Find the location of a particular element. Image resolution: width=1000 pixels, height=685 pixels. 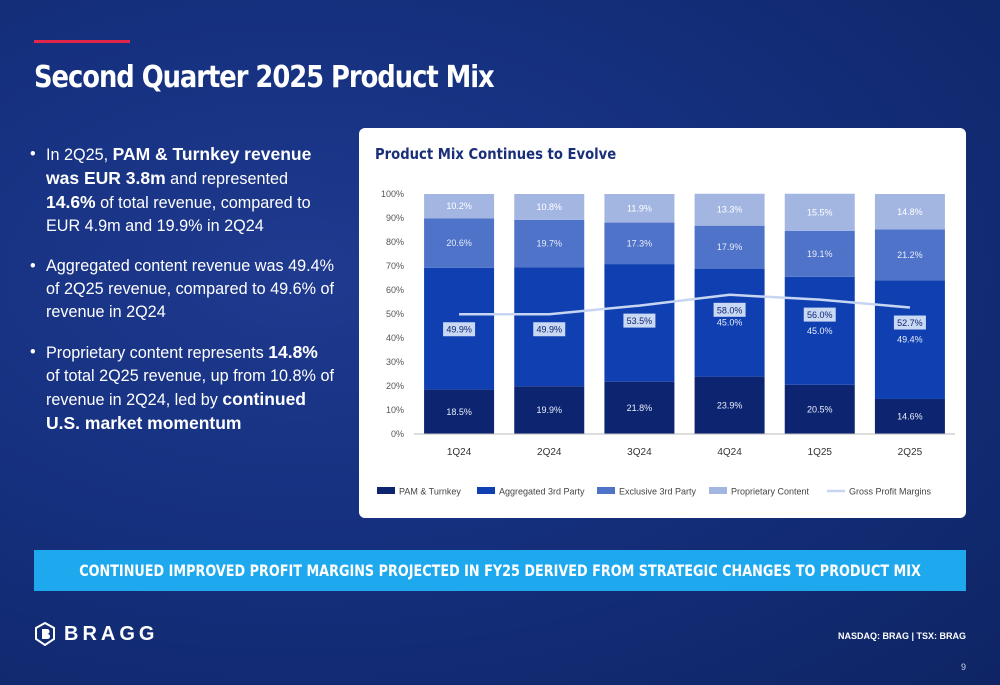

y-tick-label: 30% is located at coordinates (395, 362).